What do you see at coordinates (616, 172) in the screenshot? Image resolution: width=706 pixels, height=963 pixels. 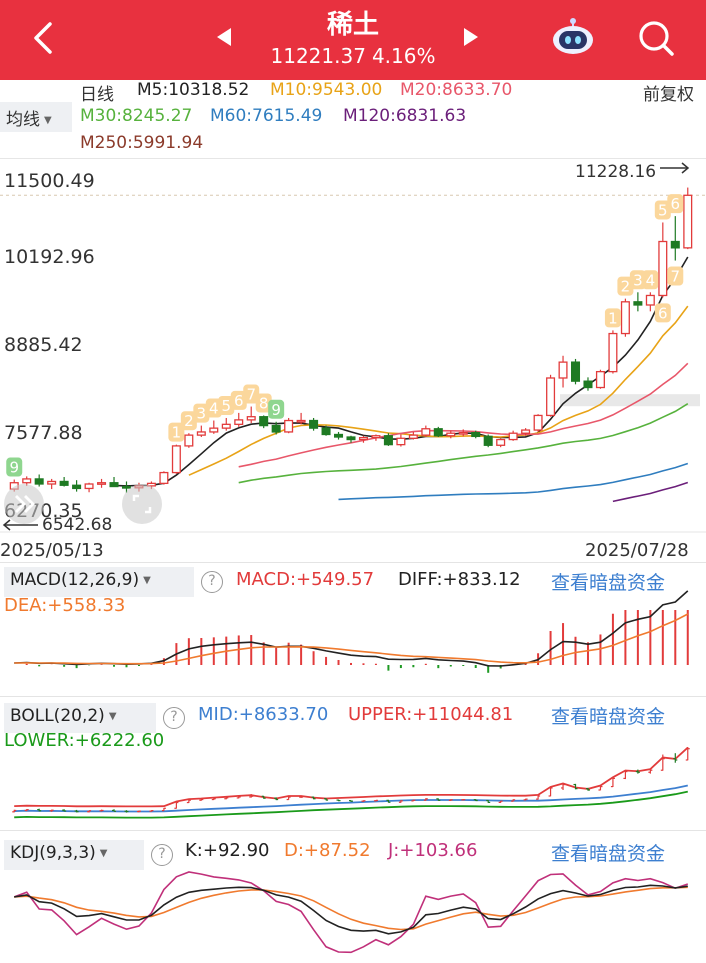 I see `high-price-marker: 11228.16` at bounding box center [616, 172].